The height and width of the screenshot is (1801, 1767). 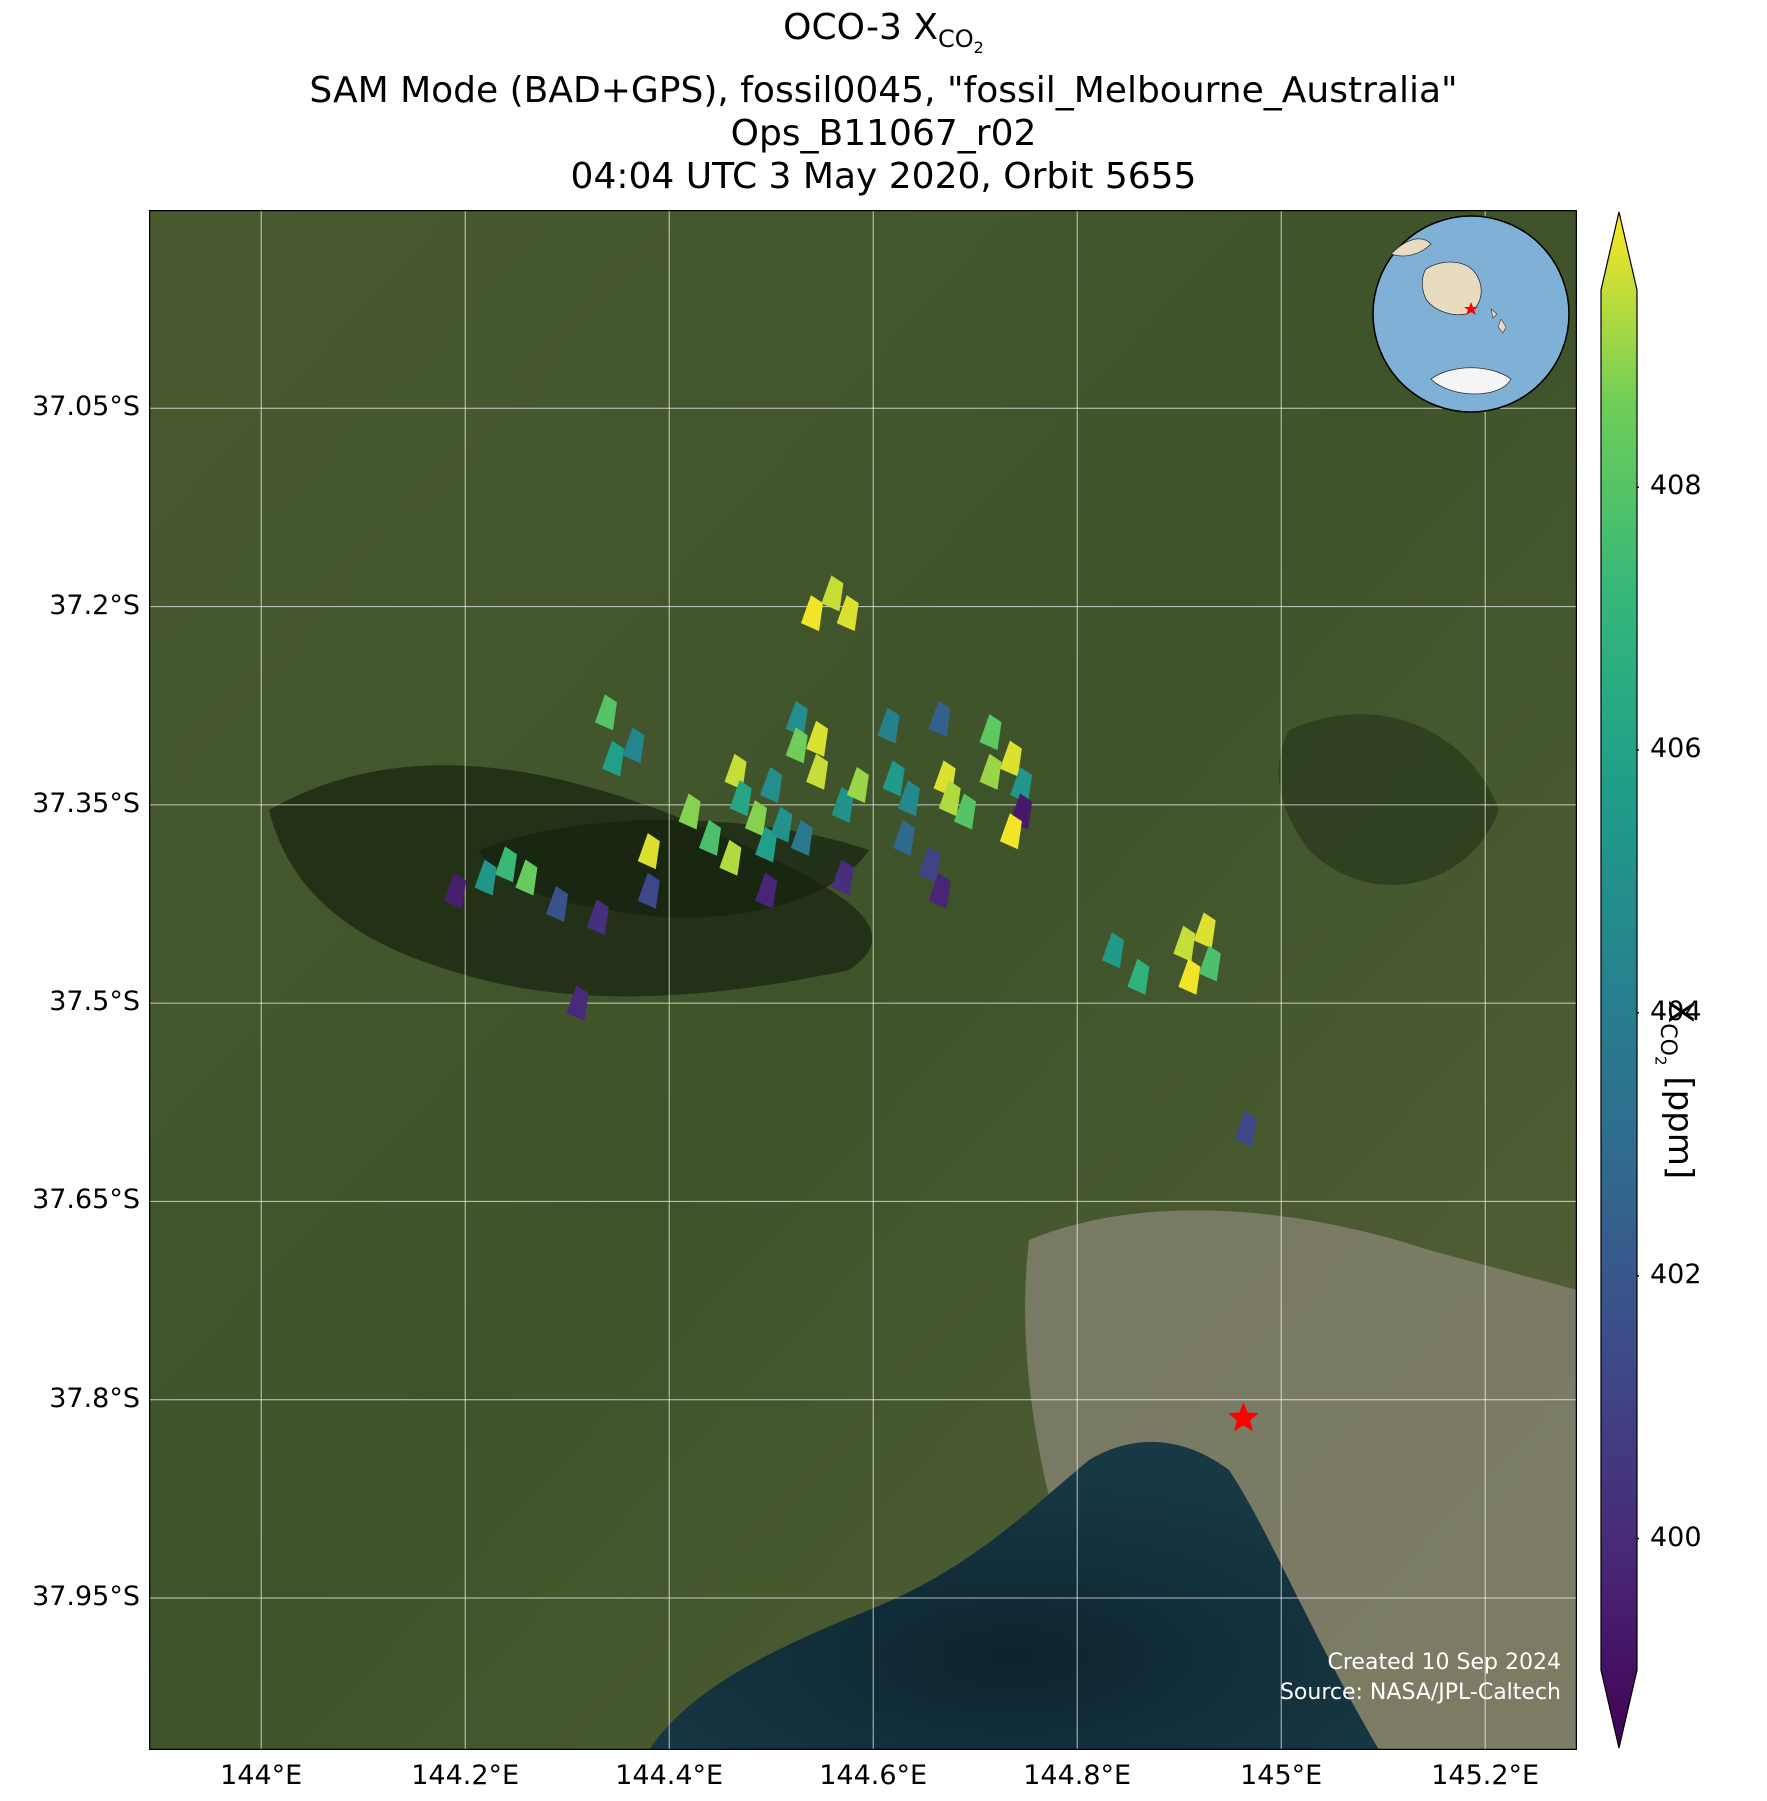 What do you see at coordinates (94, 605) in the screenshot?
I see `lat-tick-label: 37.2°S` at bounding box center [94, 605].